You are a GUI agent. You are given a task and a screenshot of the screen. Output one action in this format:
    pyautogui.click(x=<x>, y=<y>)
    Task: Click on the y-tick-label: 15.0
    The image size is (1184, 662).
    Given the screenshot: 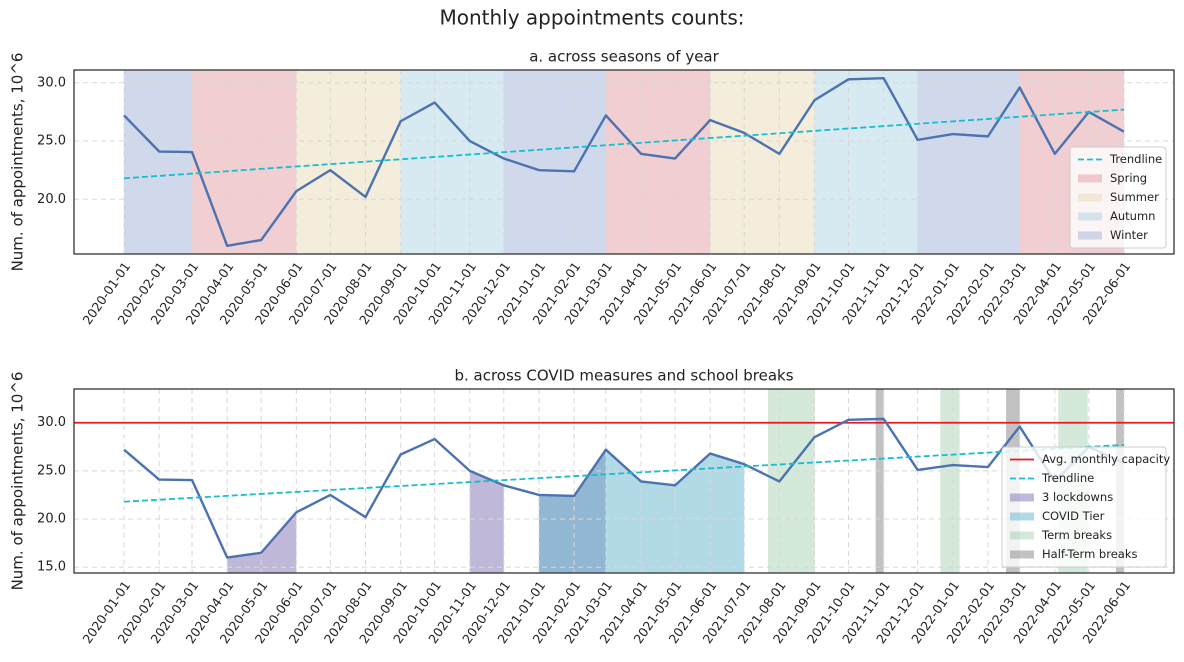 What is the action you would take?
    pyautogui.click(x=51, y=567)
    